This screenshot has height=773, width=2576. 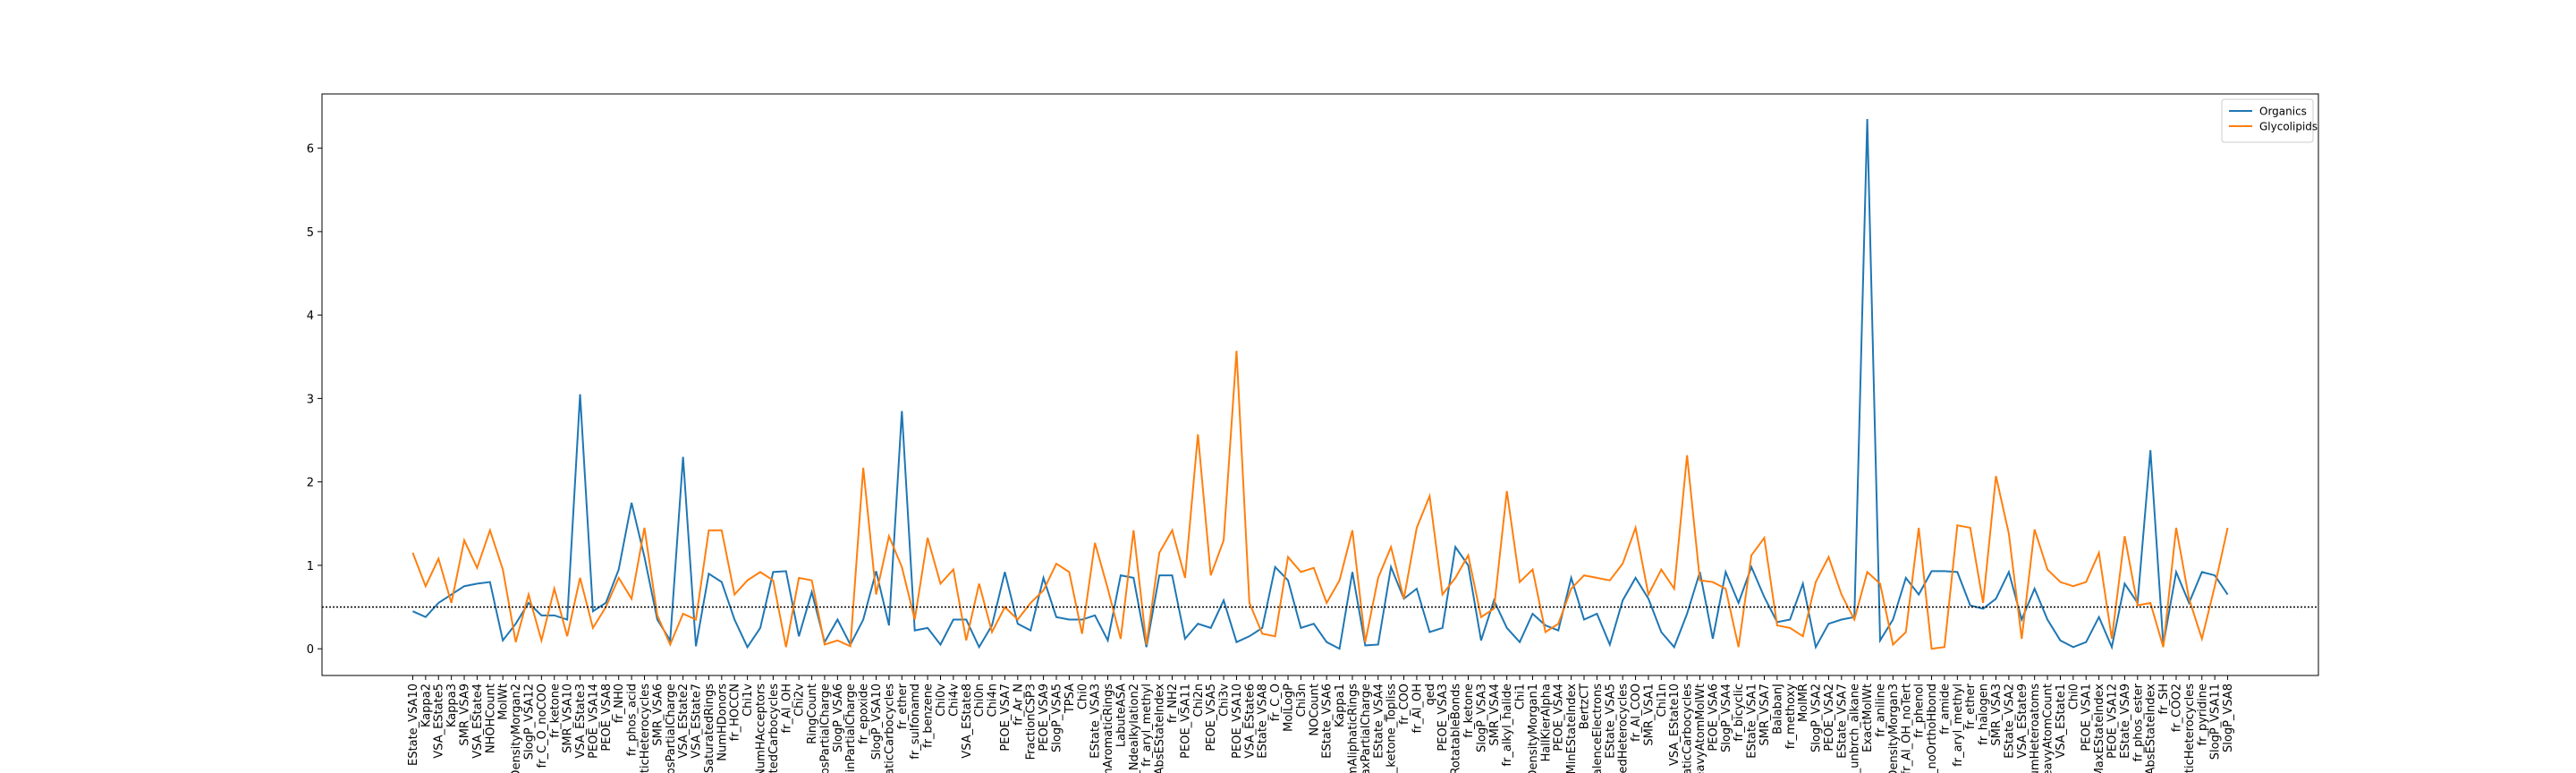 What do you see at coordinates (1056, 718) in the screenshot?
I see `x-tick-label: SlogP_VSA5` at bounding box center [1056, 718].